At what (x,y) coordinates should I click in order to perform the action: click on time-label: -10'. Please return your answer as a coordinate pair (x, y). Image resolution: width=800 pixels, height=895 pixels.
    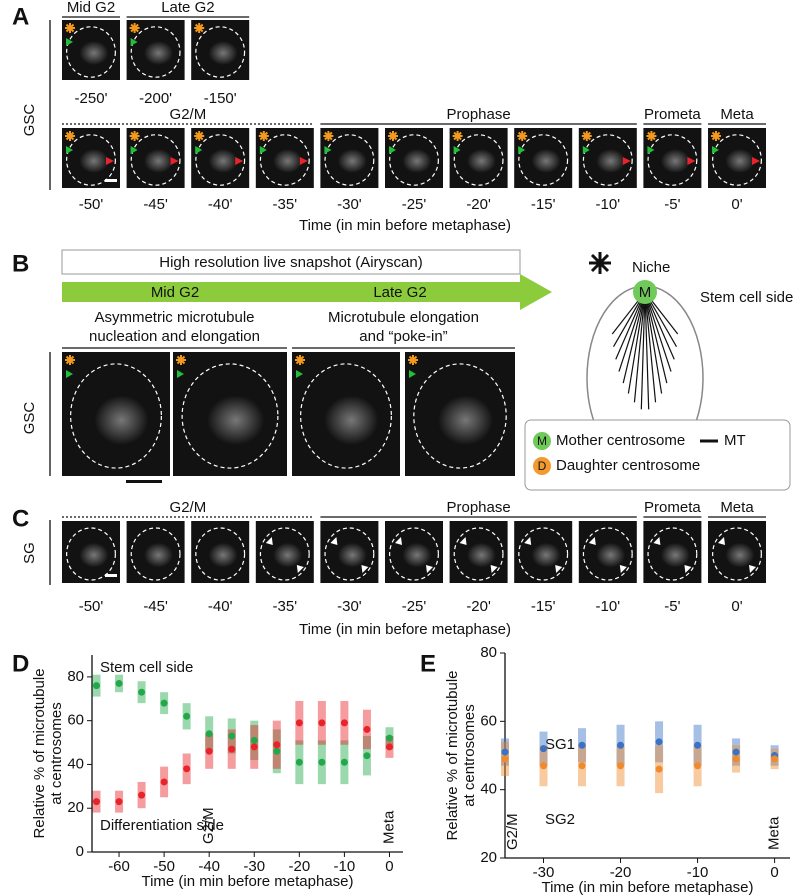
    Looking at the image, I should click on (608, 606).